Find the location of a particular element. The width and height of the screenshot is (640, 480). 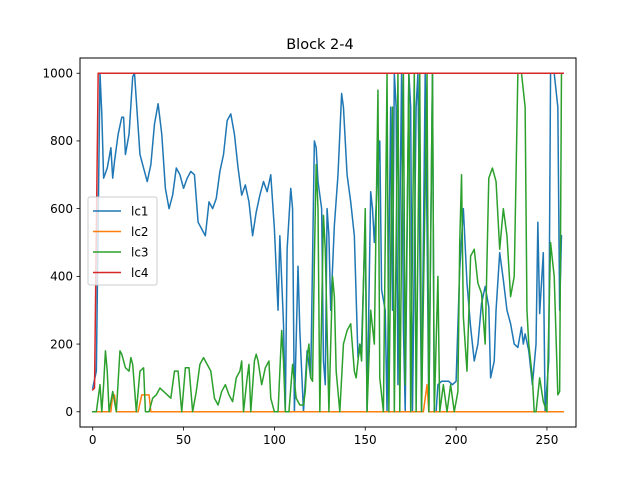

y-axis: 0 200 400 600 800 1000 is located at coordinates (61, 242).